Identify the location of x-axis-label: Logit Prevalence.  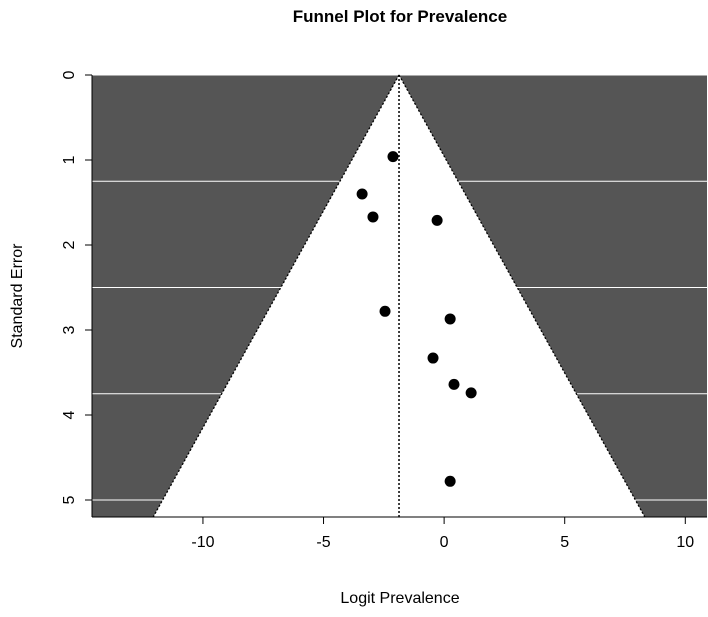
(399, 598).